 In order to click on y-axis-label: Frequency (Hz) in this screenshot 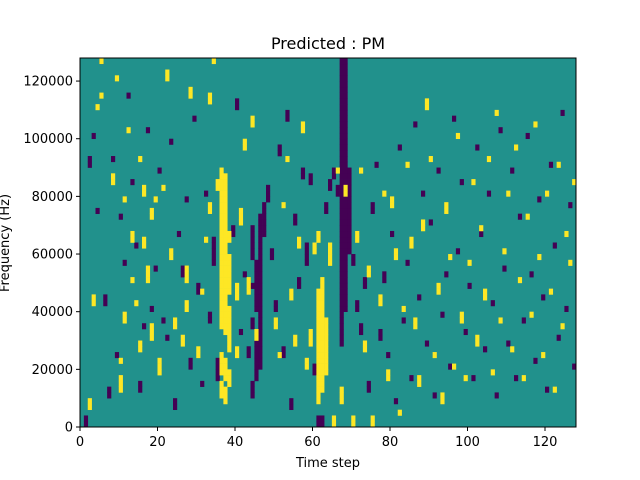, I will do `click(6, 243)`.